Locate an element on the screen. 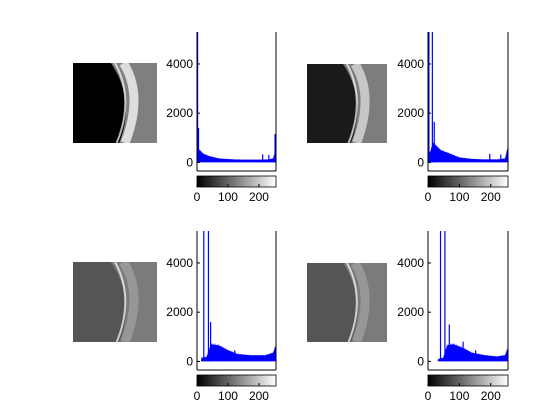 This screenshot has height=420, width=560. histogram-panel-4: 0 2000 4000 0 100 200 is located at coordinates (408, 317).